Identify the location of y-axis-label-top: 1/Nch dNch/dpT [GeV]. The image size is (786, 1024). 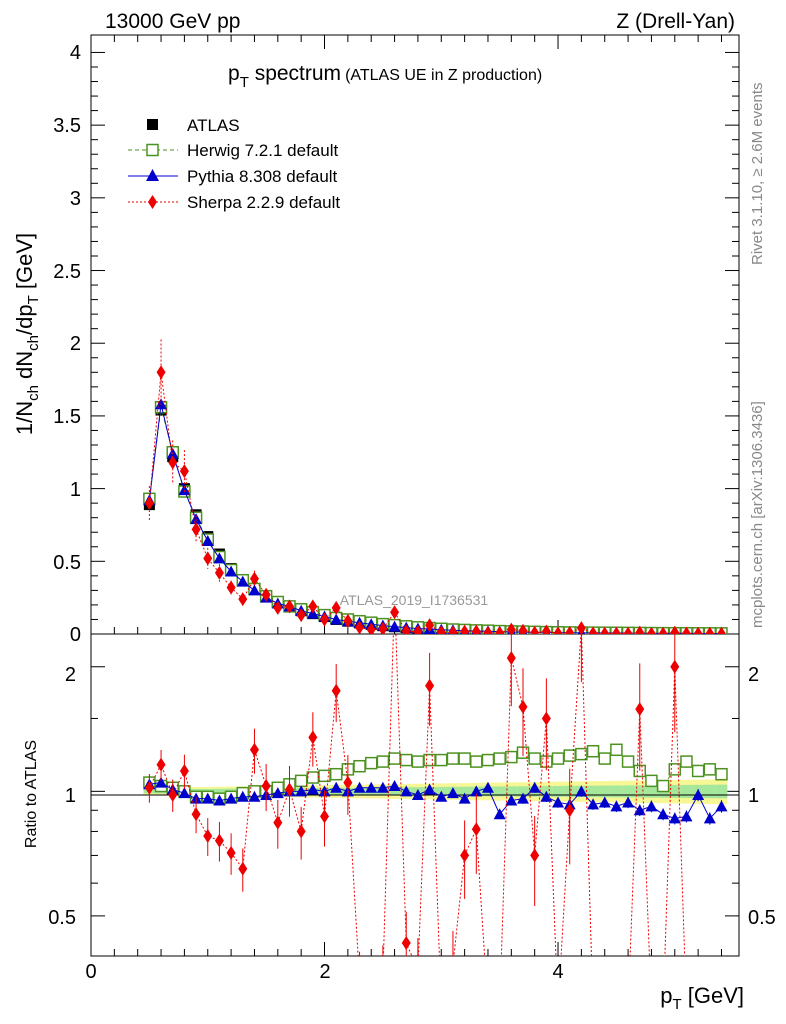
(27, 334).